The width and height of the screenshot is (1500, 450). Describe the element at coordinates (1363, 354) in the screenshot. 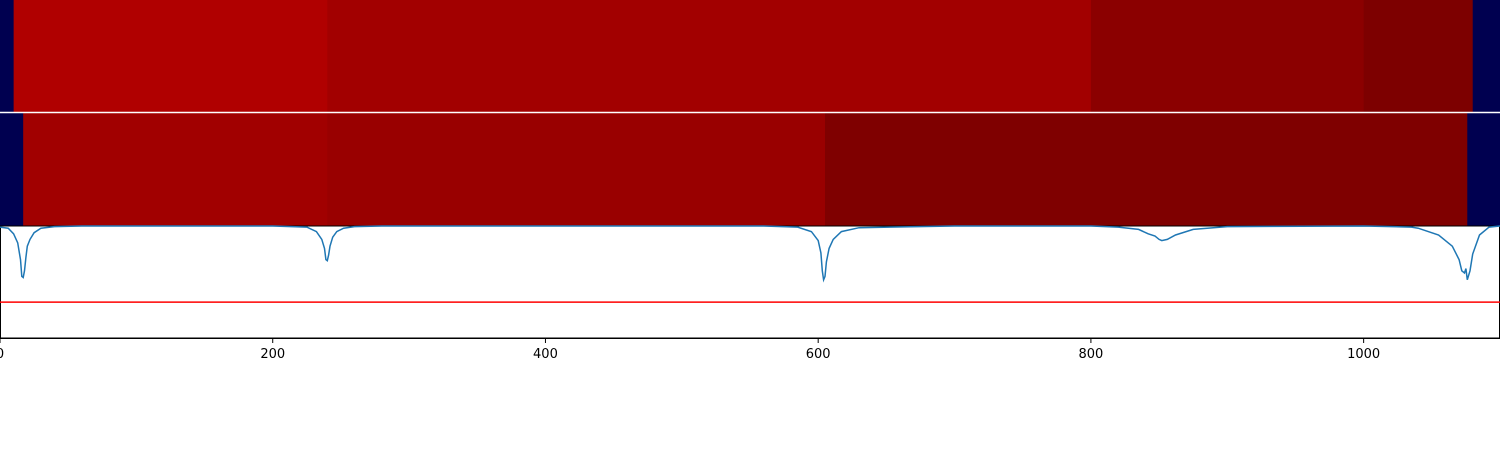

I see `x-tick-label: 1000` at that location.